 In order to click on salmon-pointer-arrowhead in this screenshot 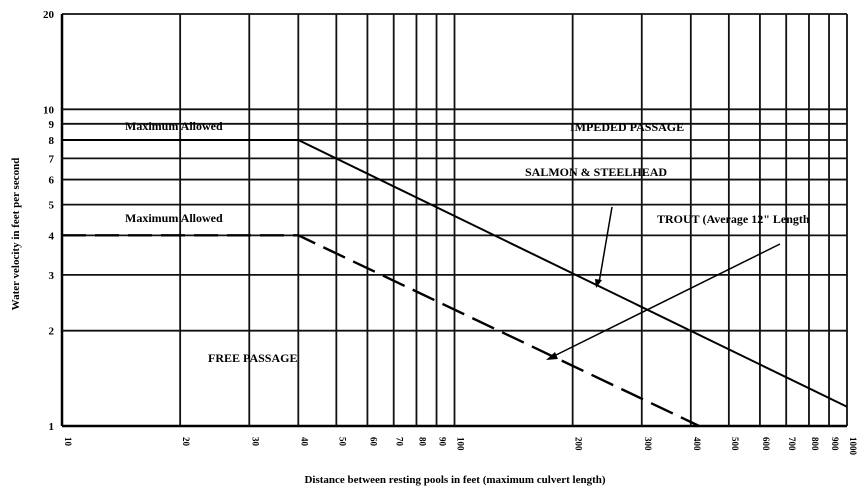, I will do `click(598, 283)`.